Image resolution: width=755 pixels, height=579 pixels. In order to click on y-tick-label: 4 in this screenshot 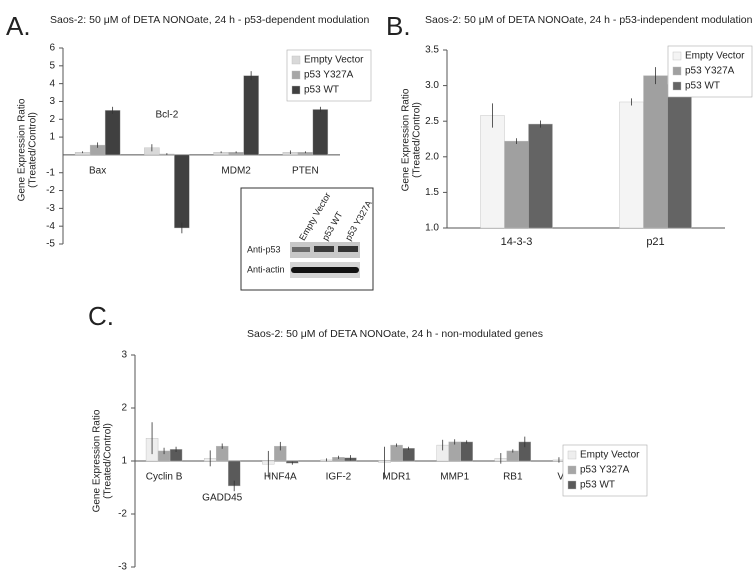, I will do `click(52, 83)`.